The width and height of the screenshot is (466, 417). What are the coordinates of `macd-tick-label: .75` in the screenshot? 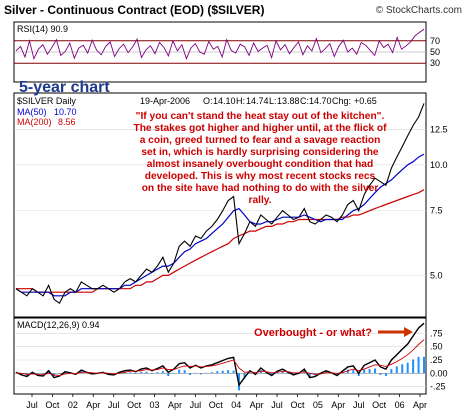 It's located at (436, 333).